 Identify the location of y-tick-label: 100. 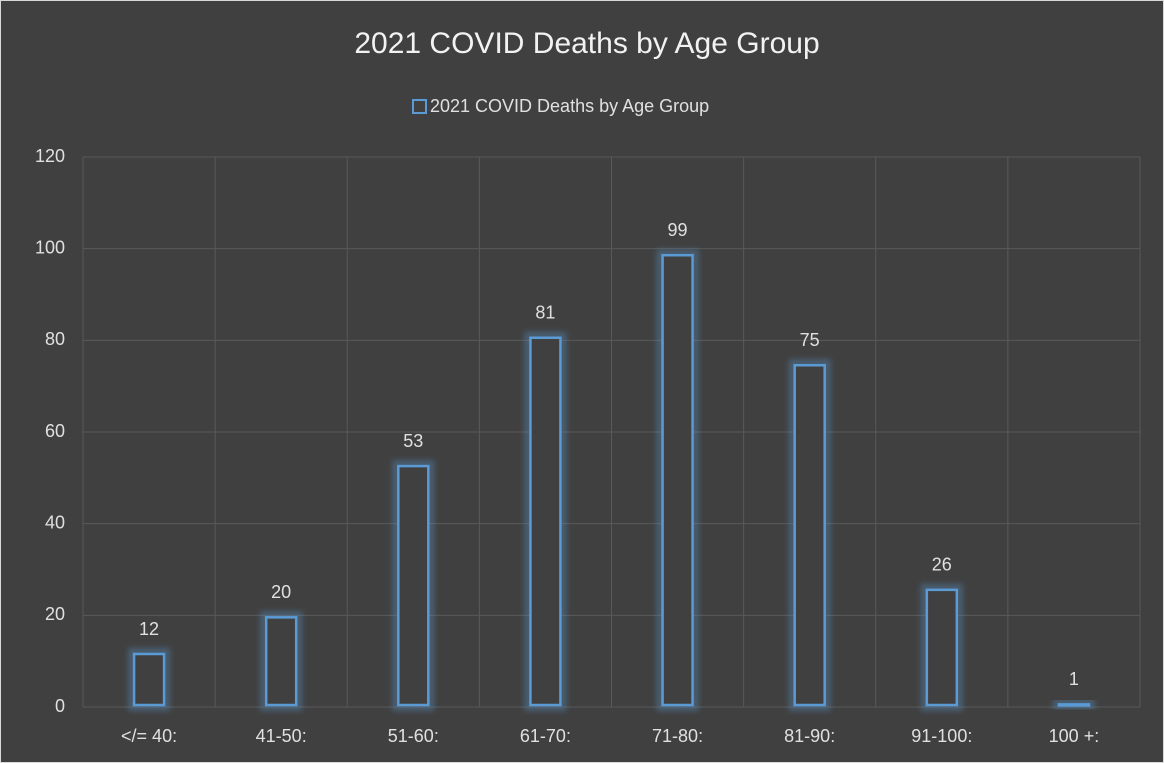
(50, 247).